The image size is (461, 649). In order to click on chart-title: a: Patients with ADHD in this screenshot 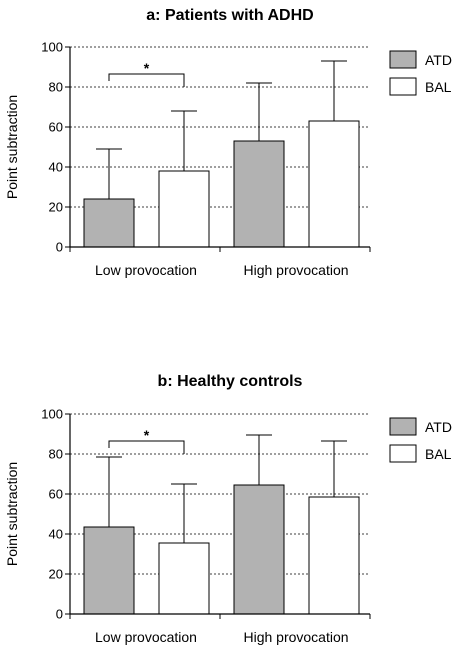, I will do `click(229, 15)`.